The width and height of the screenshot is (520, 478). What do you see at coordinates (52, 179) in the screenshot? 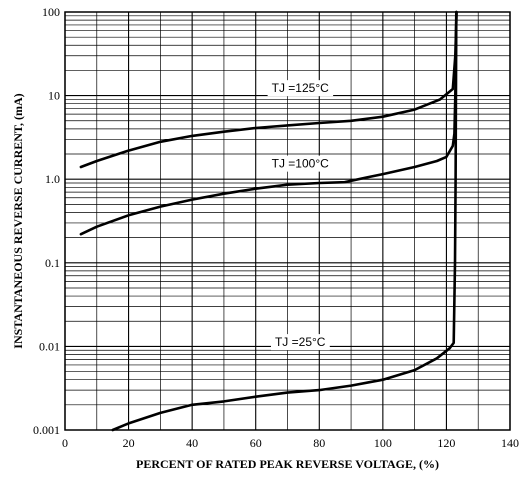
I see `y-tick-label: 1.0` at bounding box center [52, 179].